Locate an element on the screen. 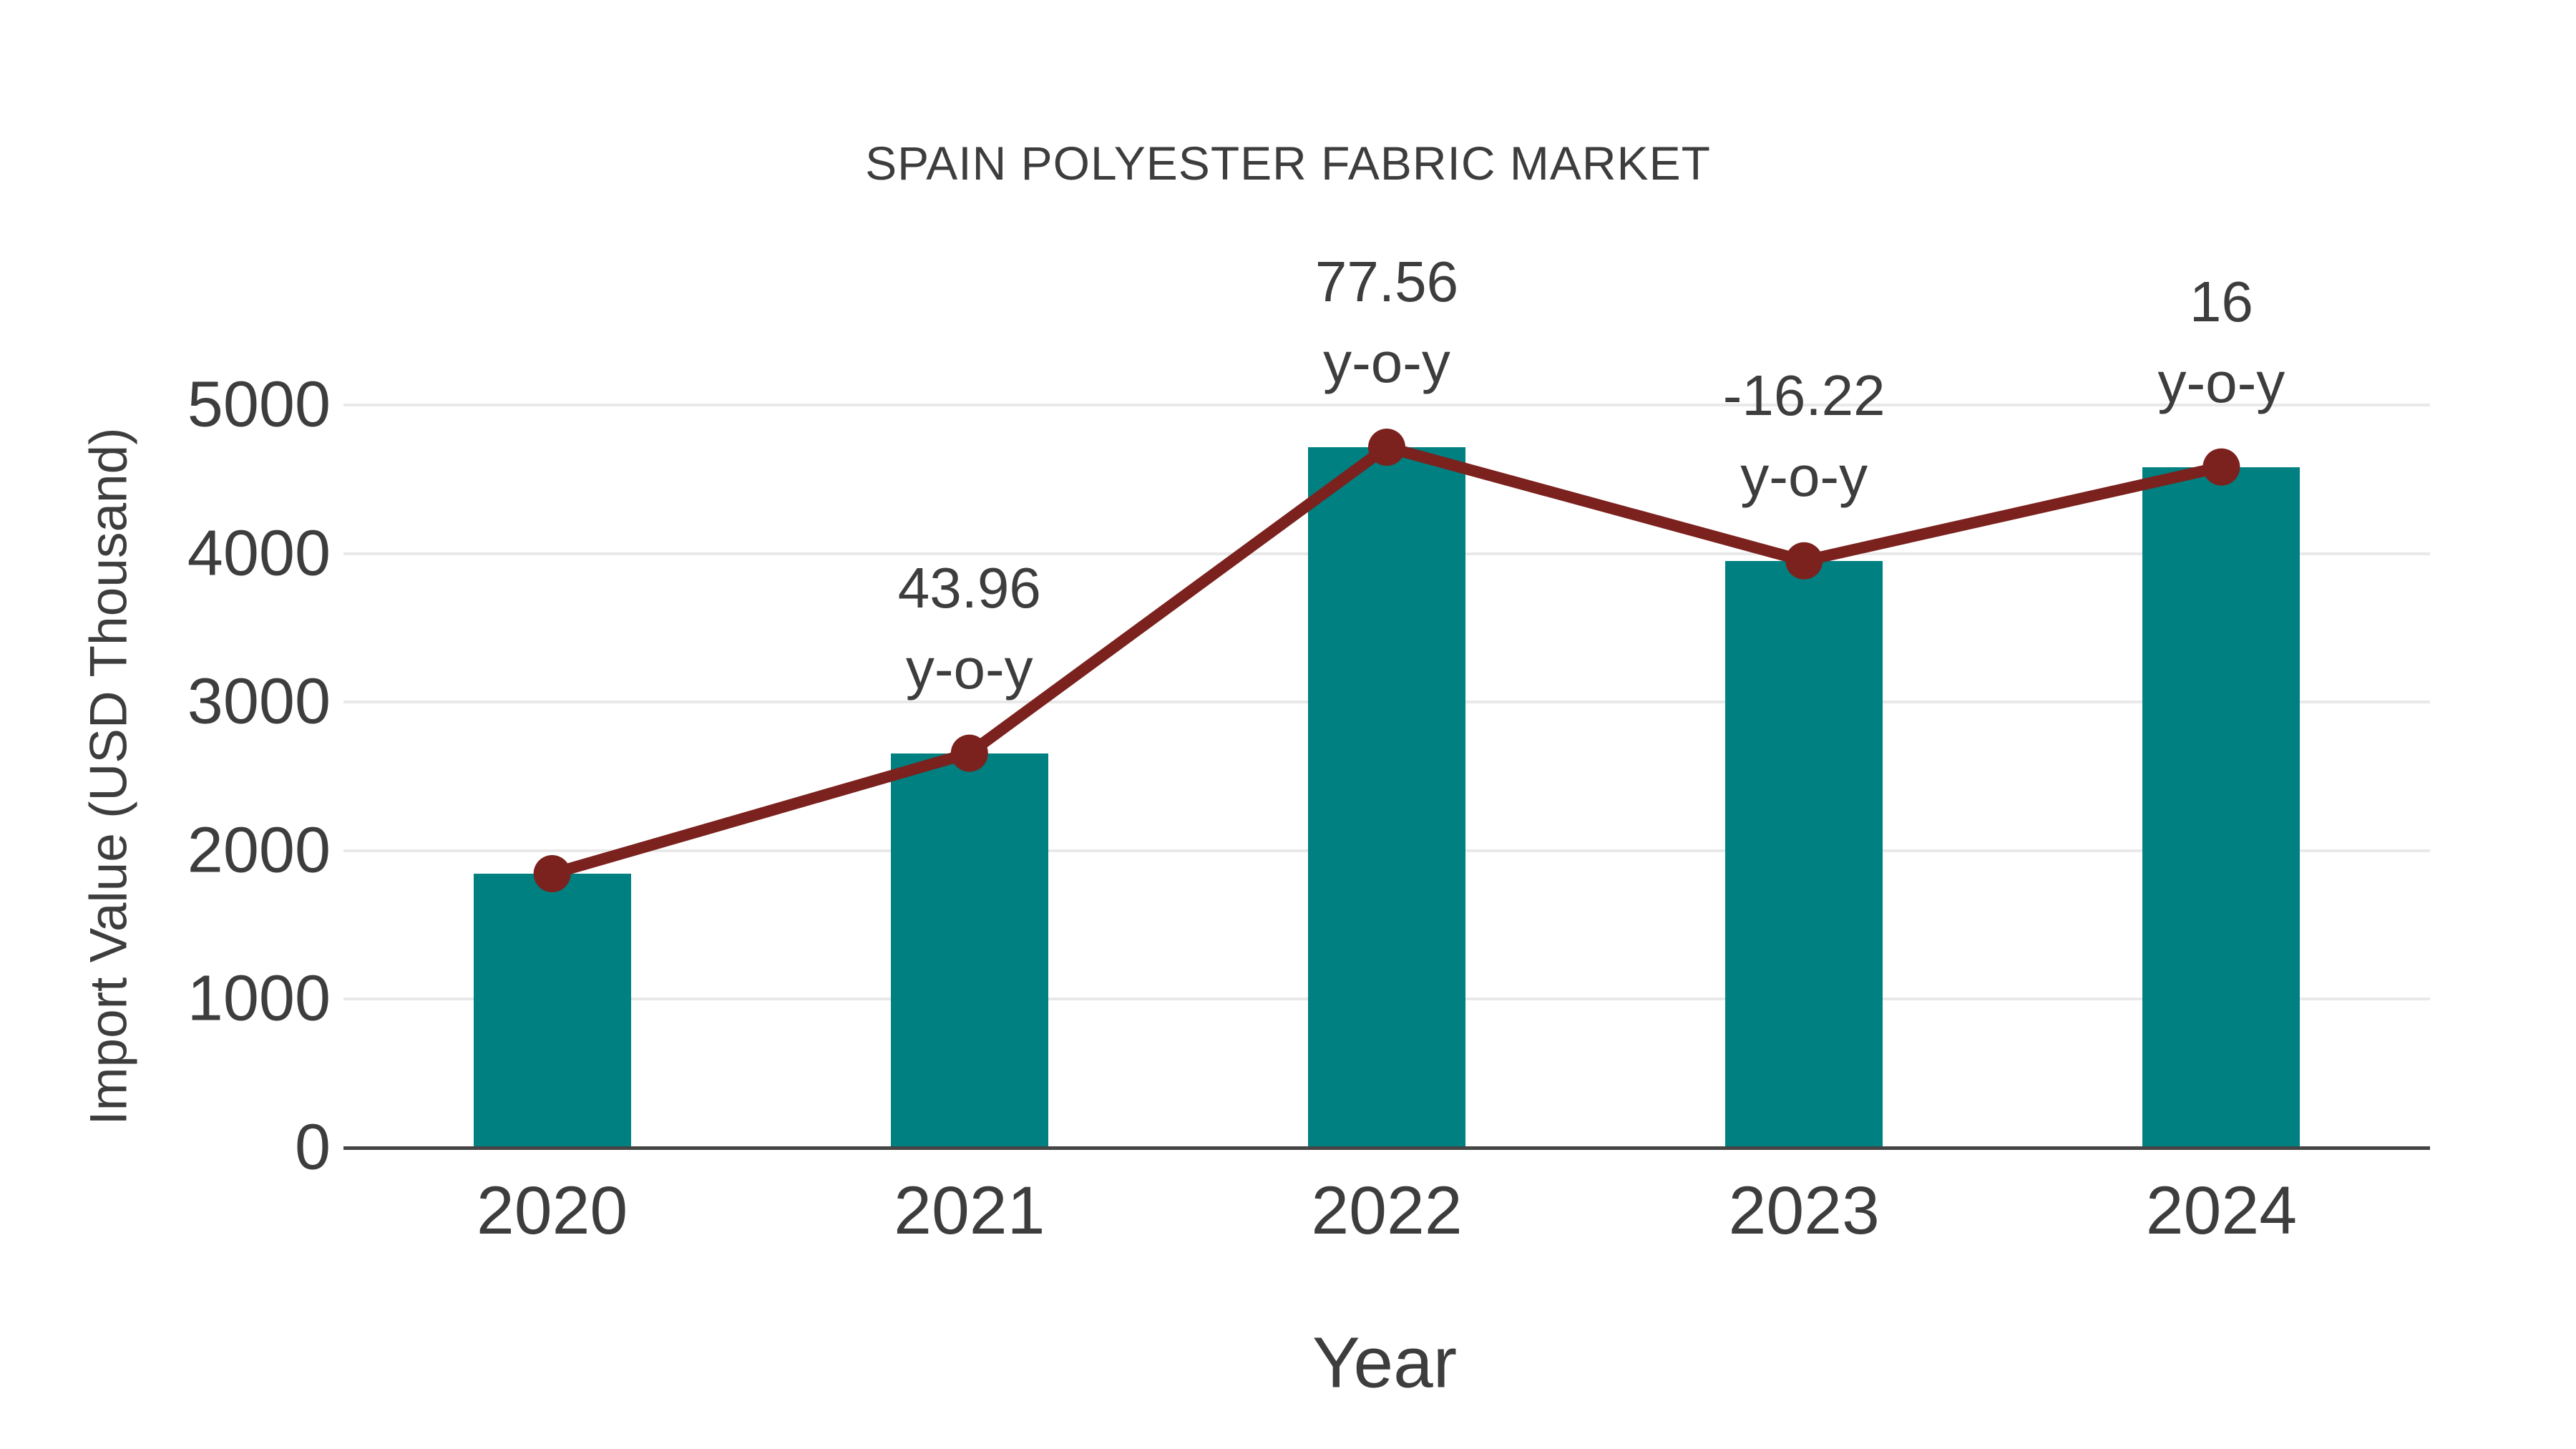 The image size is (2576, 1449). y-tick-label-1000: 1000 is located at coordinates (259, 998).